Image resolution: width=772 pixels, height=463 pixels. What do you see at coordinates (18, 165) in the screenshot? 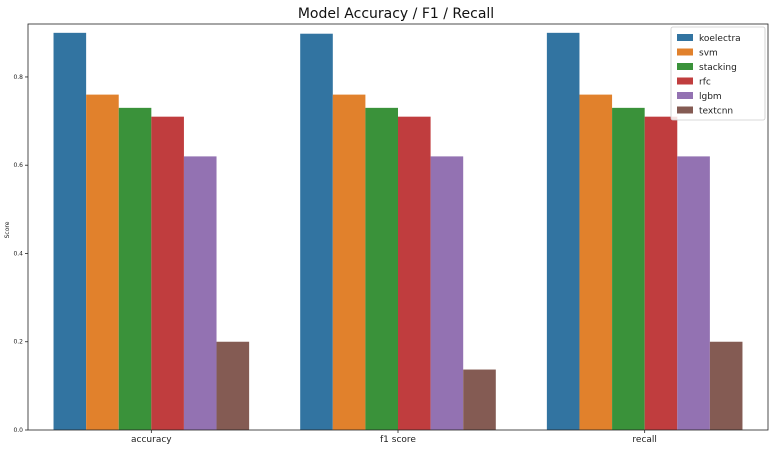
I see `y-tick-label: 0.6` at bounding box center [18, 165].